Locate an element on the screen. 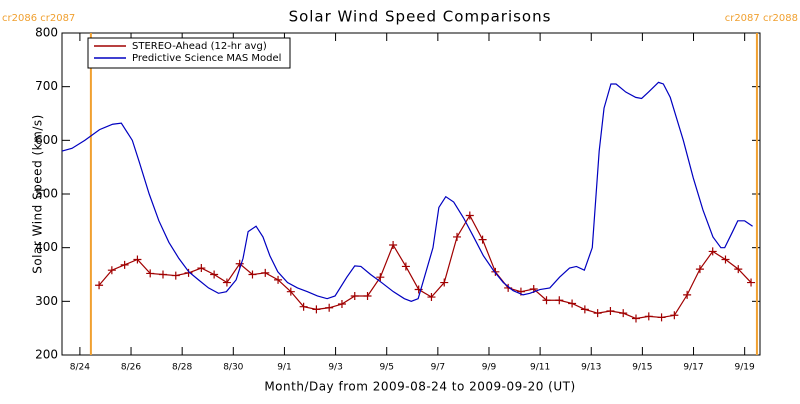 The height and width of the screenshot is (404, 800). x-tick-label: 8/26 is located at coordinates (131, 368).